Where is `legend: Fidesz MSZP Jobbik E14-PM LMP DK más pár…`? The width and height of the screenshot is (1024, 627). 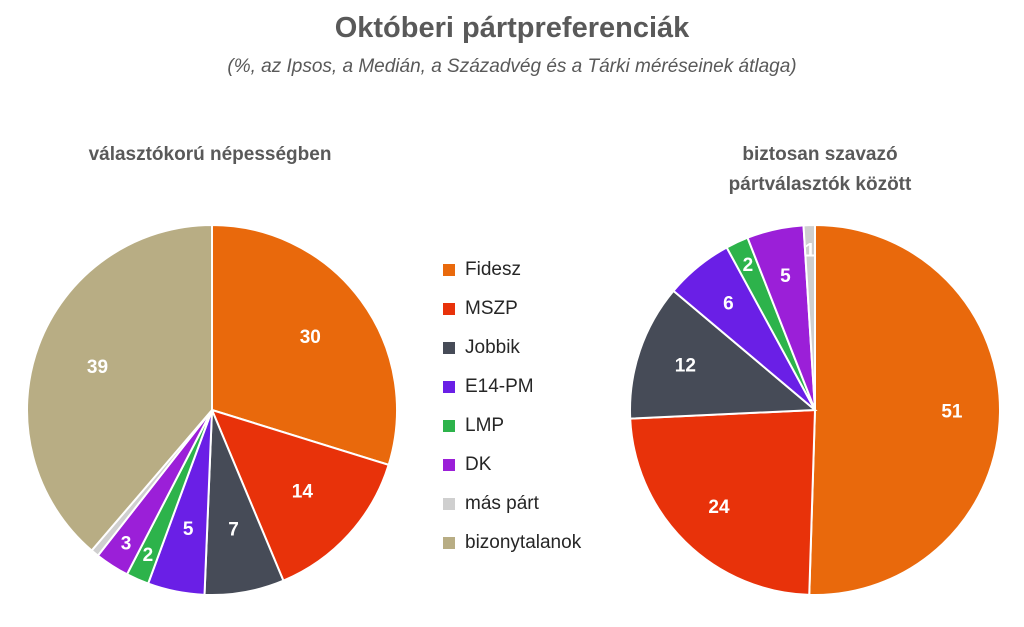
legend: Fidesz MSZP Jobbik E14-PM LMP DK más pár… is located at coordinates (512, 406).